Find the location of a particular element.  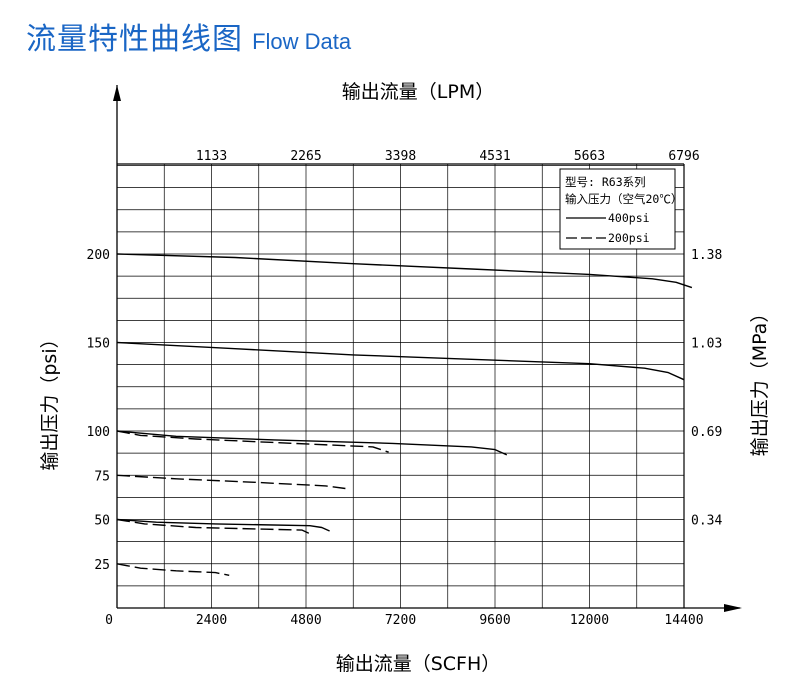

x-tick-bottom: 4800 is located at coordinates (305, 620).